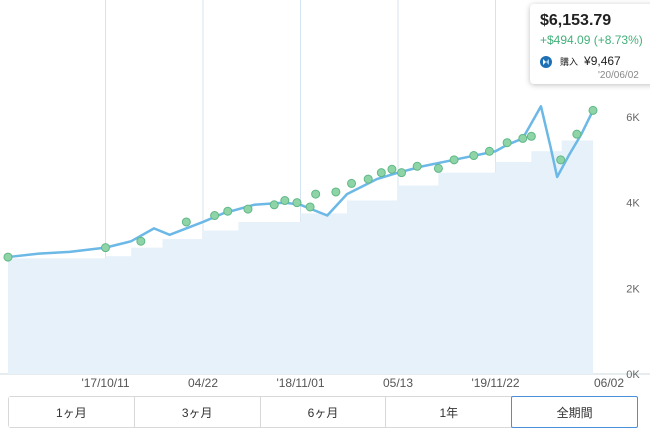 The height and width of the screenshot is (441, 650). I want to click on tab-all-time: 全期間, so click(574, 412).